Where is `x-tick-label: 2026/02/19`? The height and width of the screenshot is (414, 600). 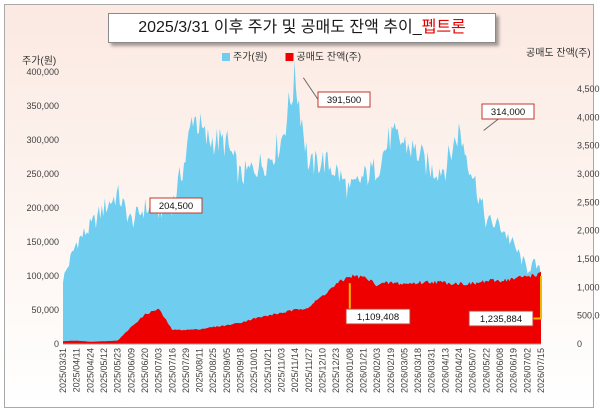
x-tick-label: 2026/02/19 is located at coordinates (391, 370).